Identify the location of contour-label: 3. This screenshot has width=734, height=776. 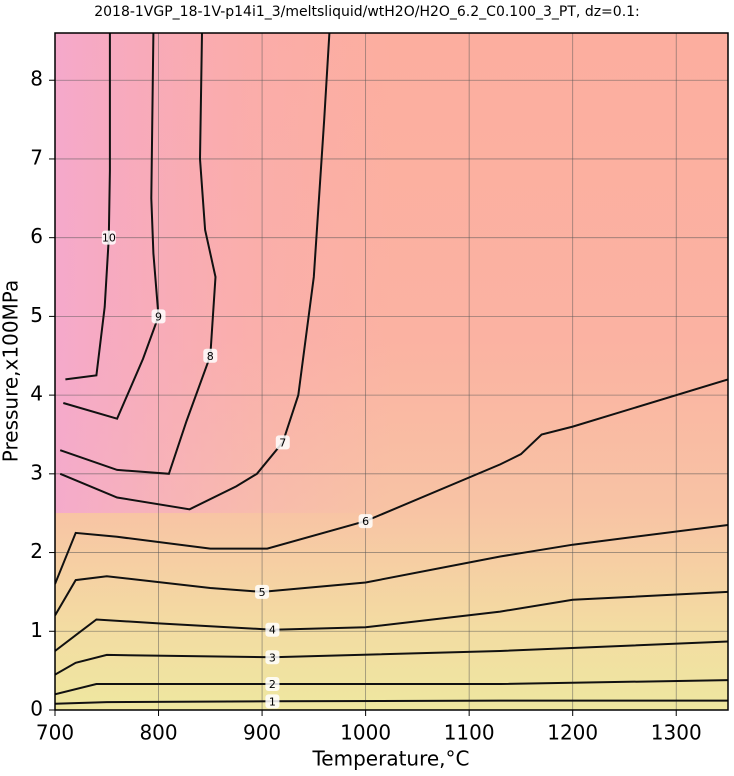
(272, 657).